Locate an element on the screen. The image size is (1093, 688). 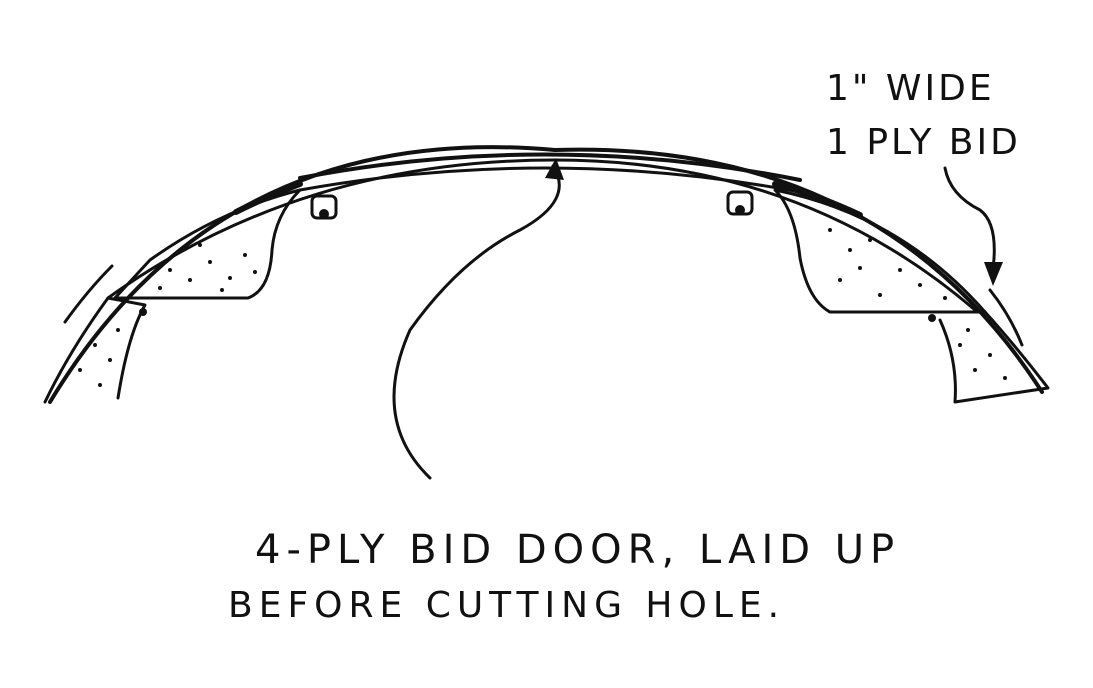
right-nub is located at coordinates (740, 203).